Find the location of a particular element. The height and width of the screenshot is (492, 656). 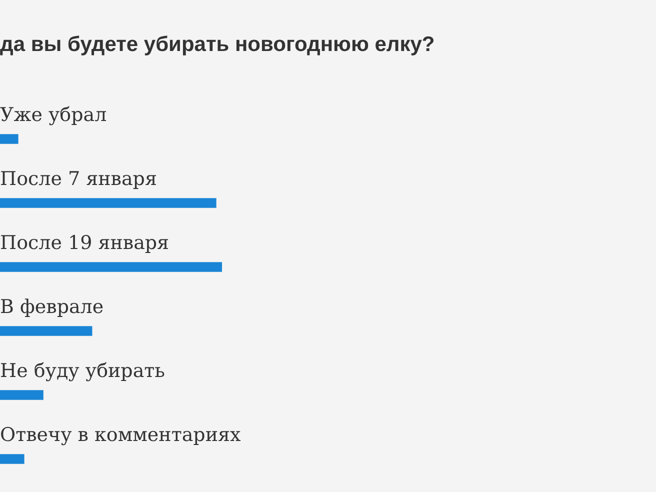

y-tick-label: После 7 января is located at coordinates (78, 179).